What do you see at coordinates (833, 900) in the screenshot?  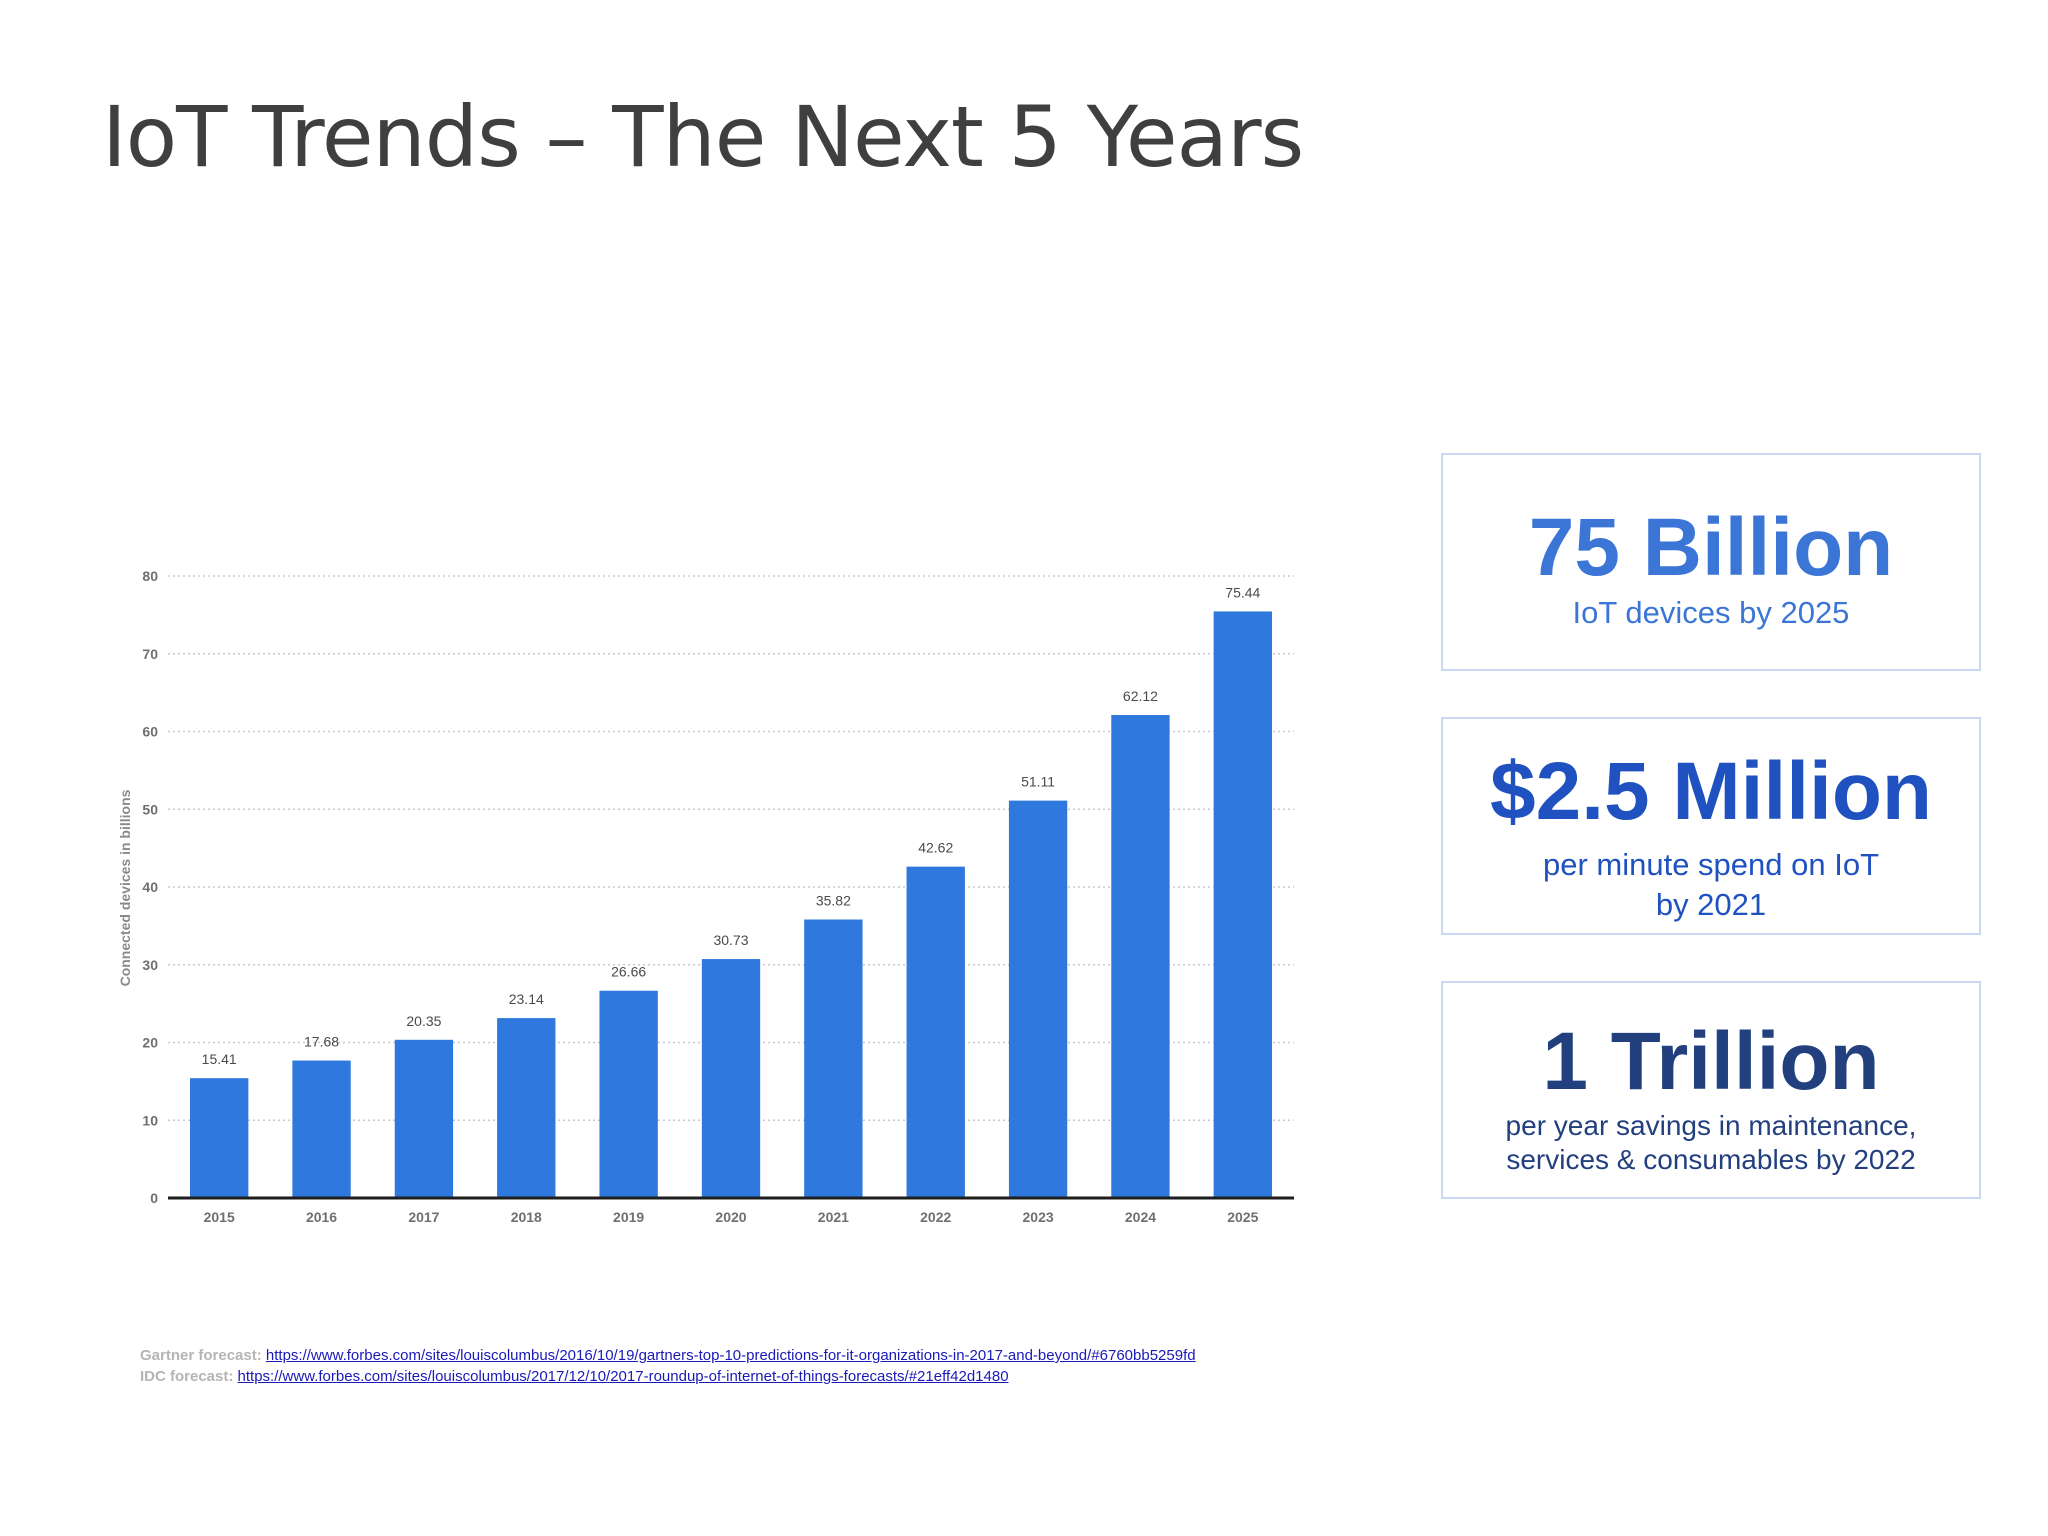 I see `value-label-2021: 35.82` at bounding box center [833, 900].